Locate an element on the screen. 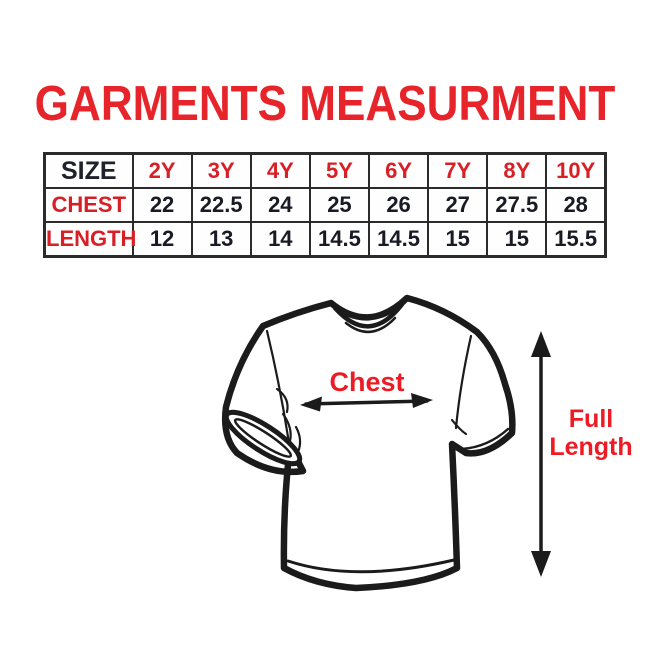  right-cuff-inner-line is located at coordinates (485, 439).